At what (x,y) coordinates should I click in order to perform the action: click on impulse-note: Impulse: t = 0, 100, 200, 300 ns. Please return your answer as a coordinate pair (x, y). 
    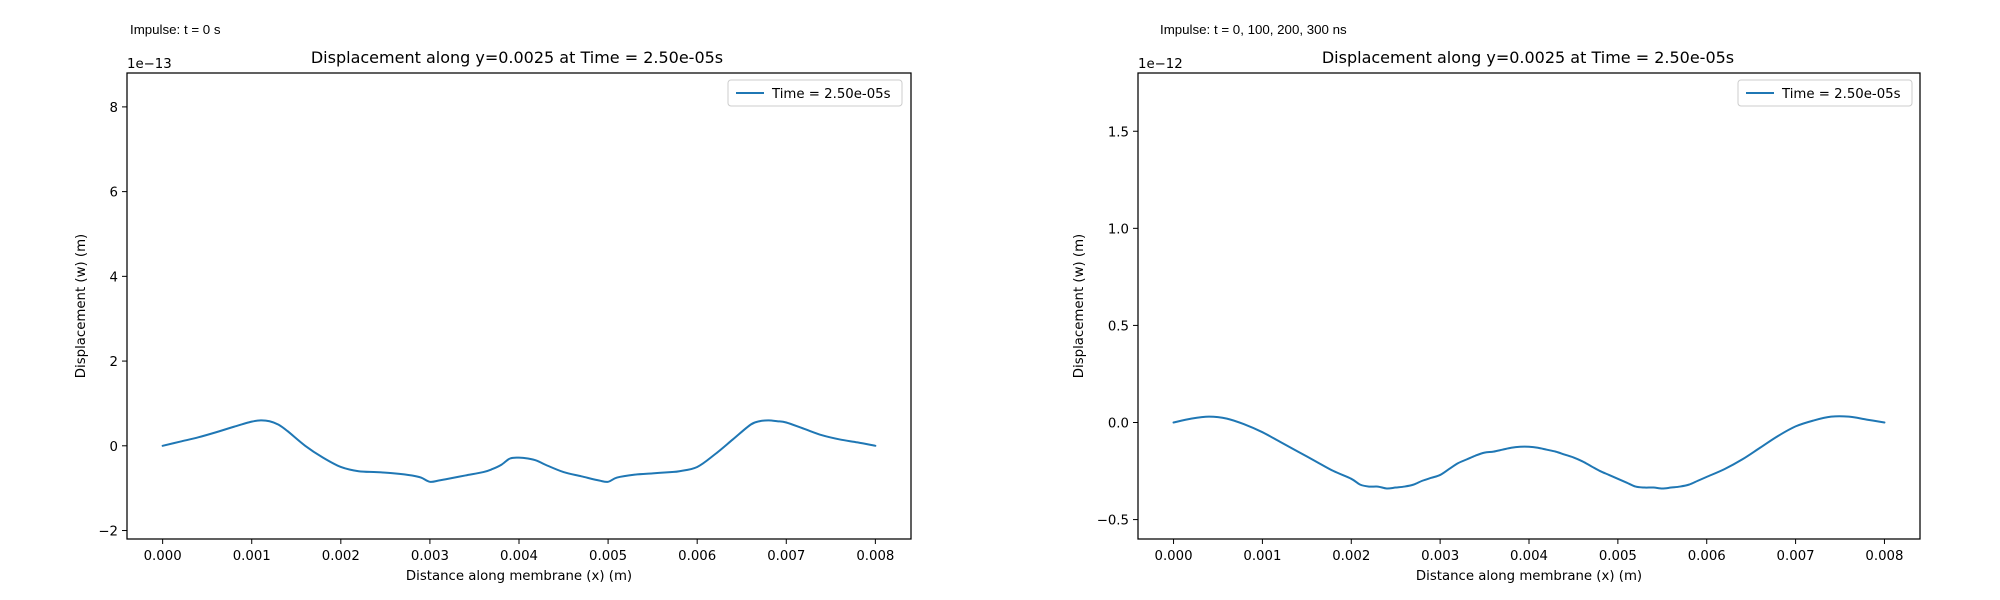
    Looking at the image, I should click on (1253, 29).